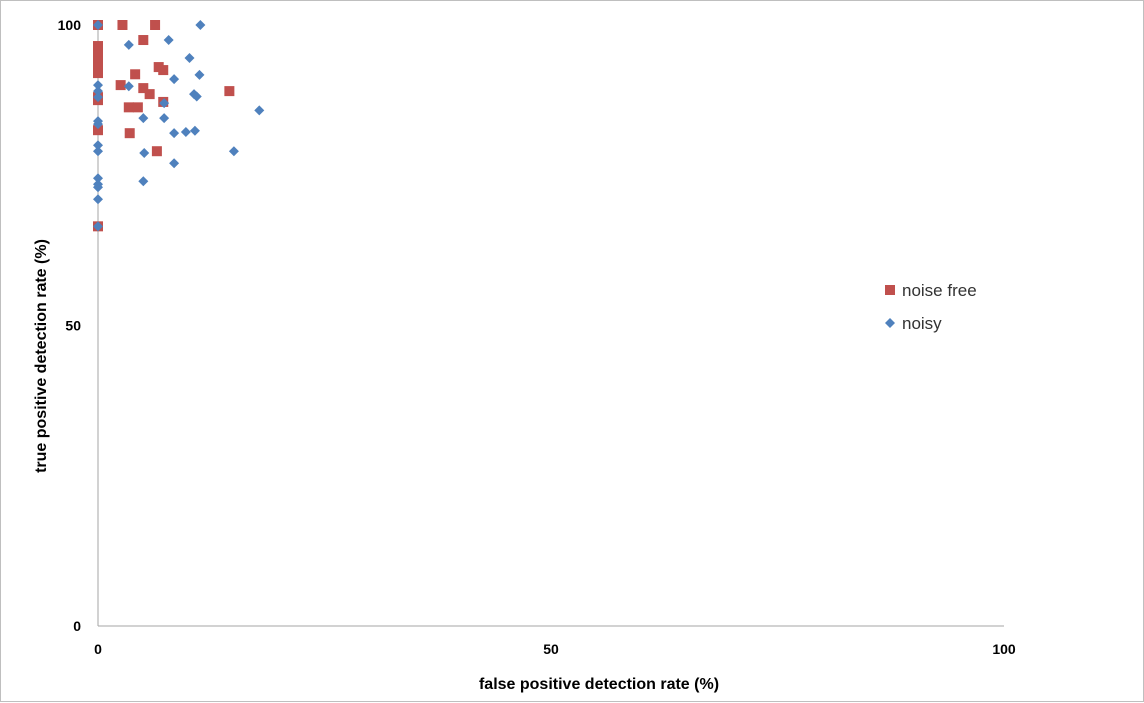  Describe the element at coordinates (70, 25) in the screenshot. I see `y-tick-label: 100` at that location.